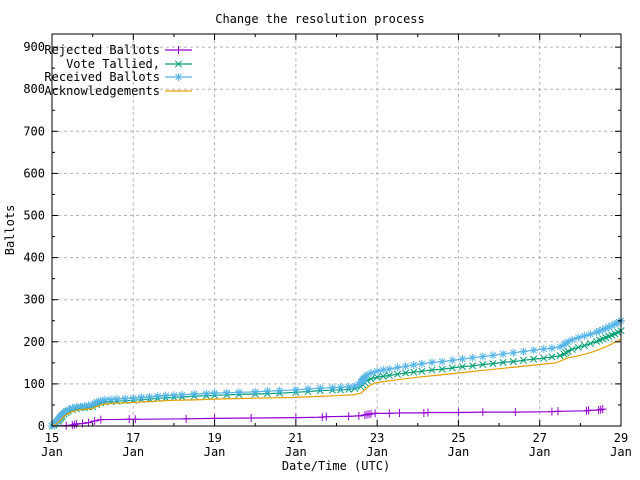 The height and width of the screenshot is (480, 640). What do you see at coordinates (102, 77) in the screenshot?
I see `legend-label-received-ballots: Received Ballots` at bounding box center [102, 77].